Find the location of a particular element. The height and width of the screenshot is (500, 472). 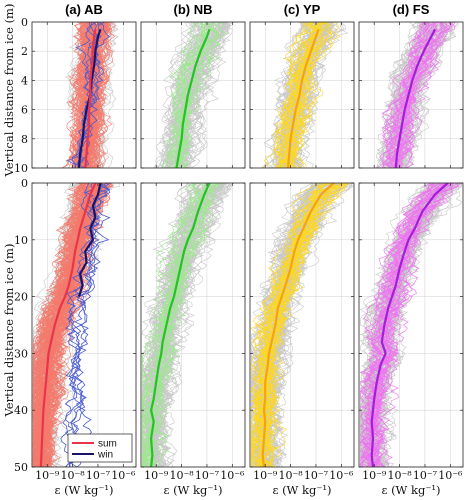

panel-c-bottom is located at coordinates (302, 325).